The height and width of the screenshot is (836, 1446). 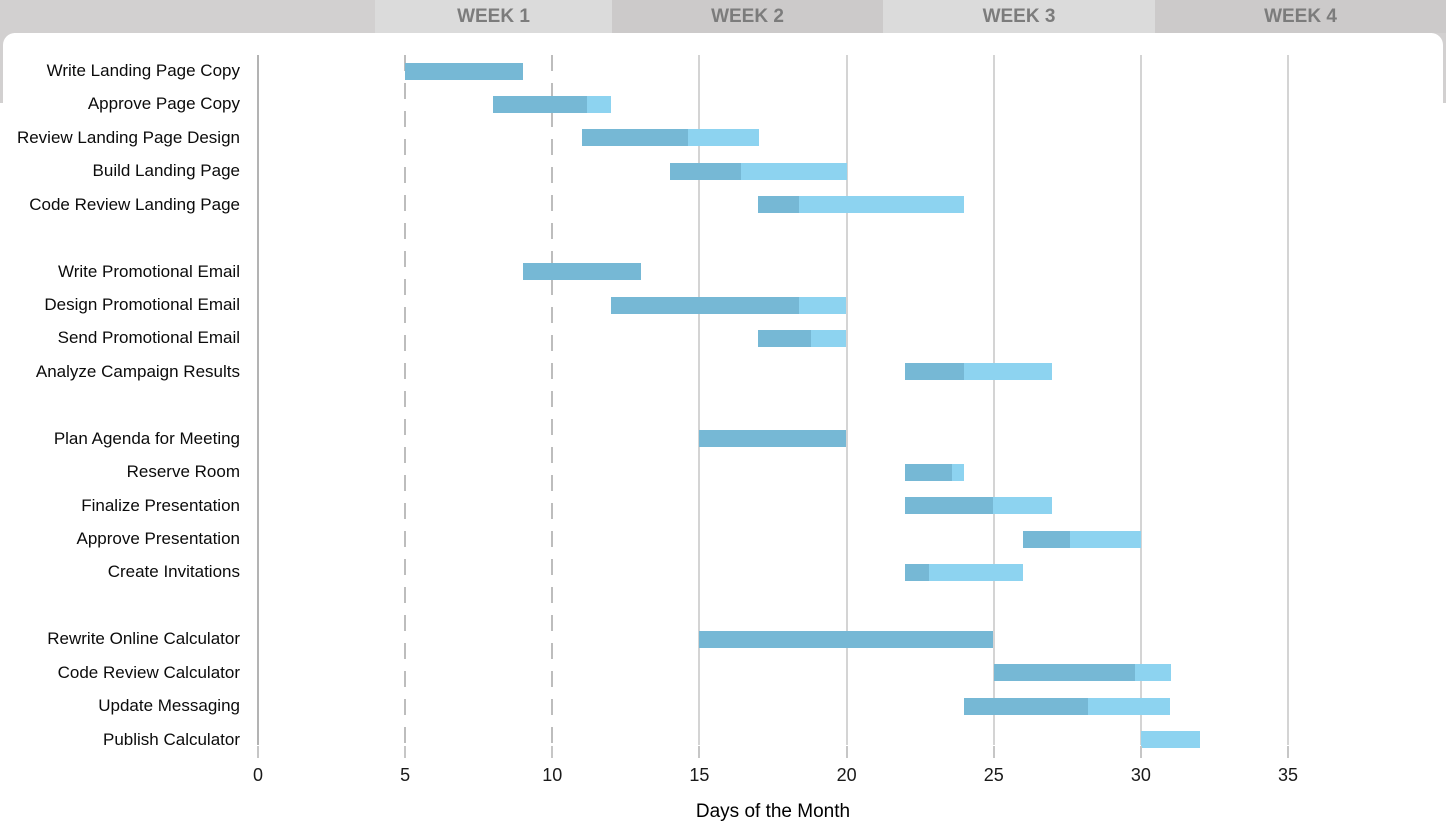 I want to click on x-tick-label: 5, so click(x=405, y=775).